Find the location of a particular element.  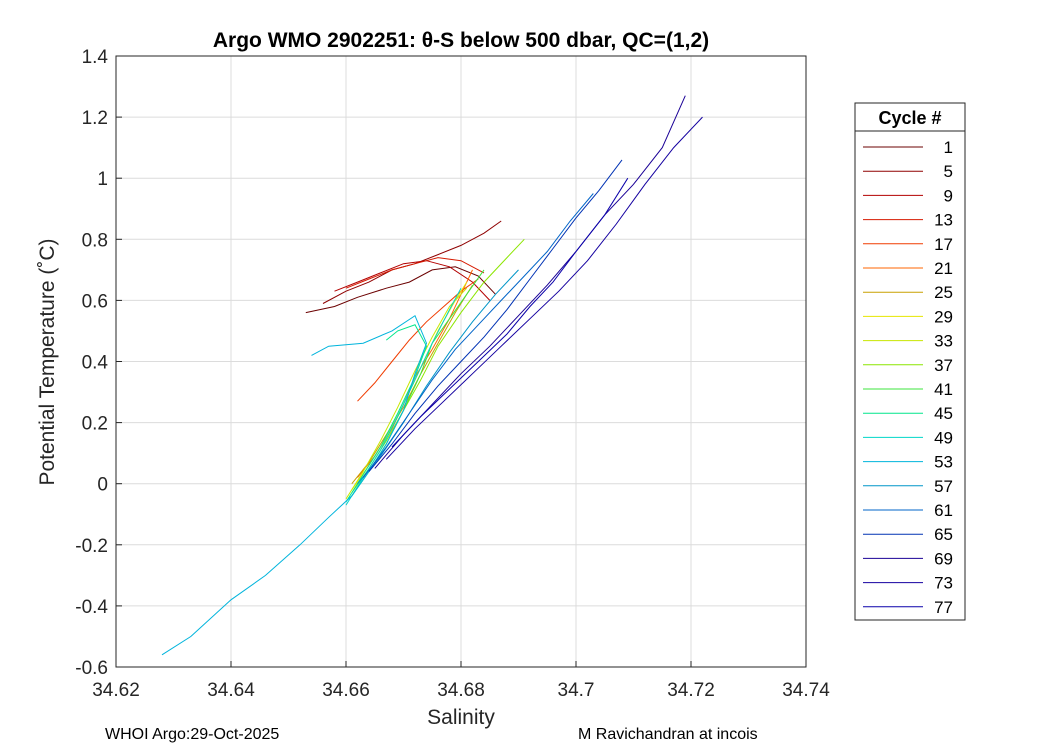

y-tick-label: 1.4 is located at coordinates (95, 57).